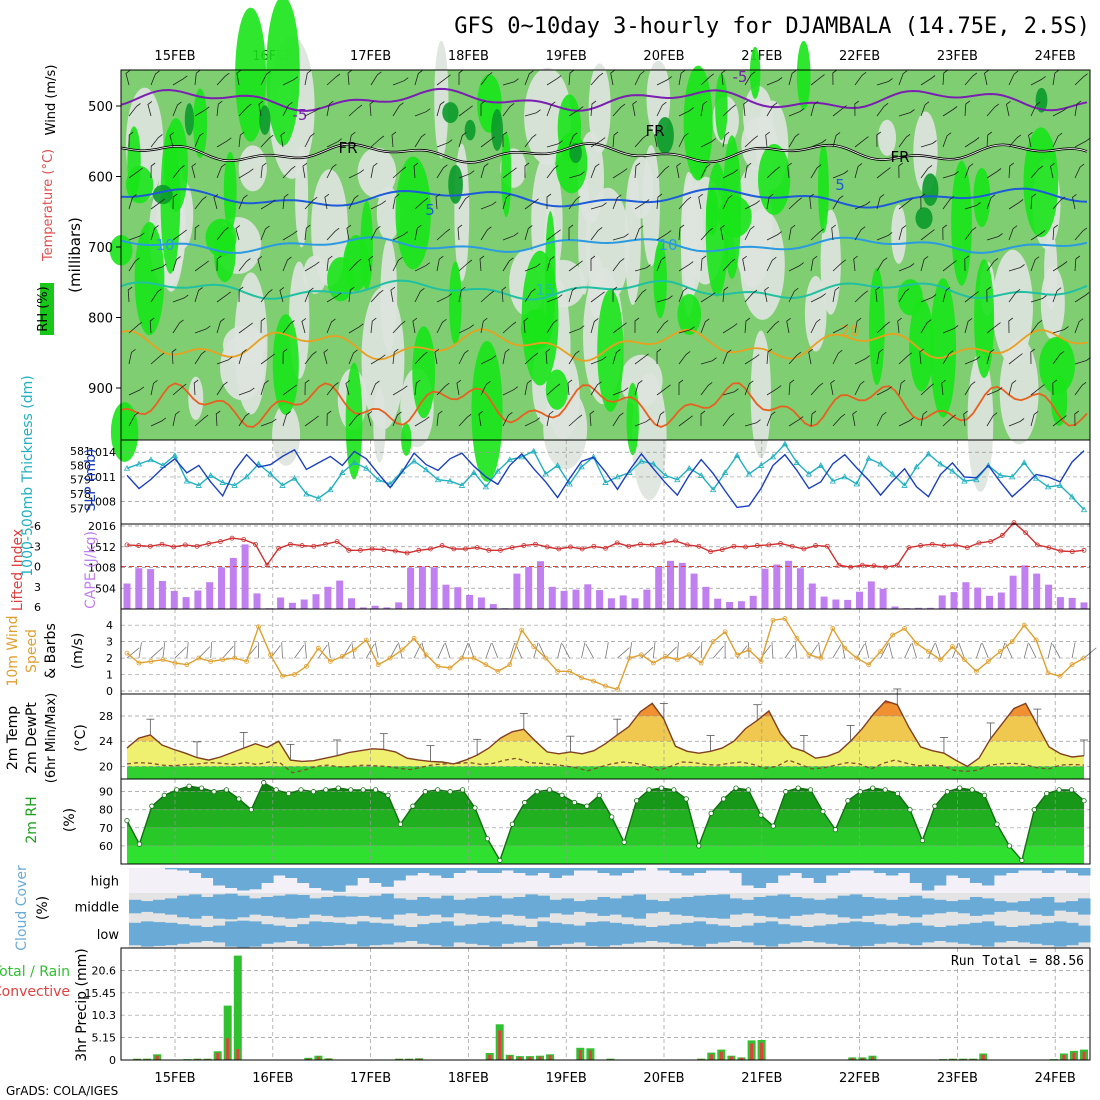  I want to click on slp-line, so click(605, 478).